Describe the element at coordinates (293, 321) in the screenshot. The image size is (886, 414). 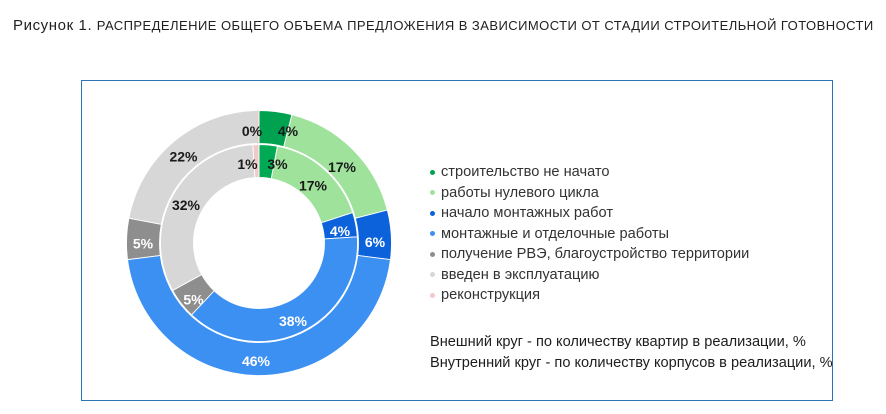
I see `svg-text: 38%` at that location.